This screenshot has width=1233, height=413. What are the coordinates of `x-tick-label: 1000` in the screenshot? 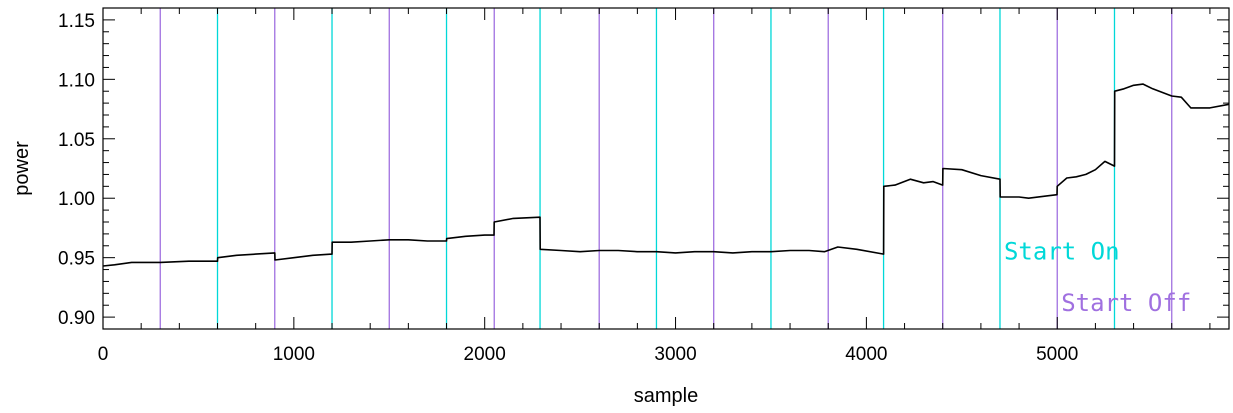 It's located at (294, 354).